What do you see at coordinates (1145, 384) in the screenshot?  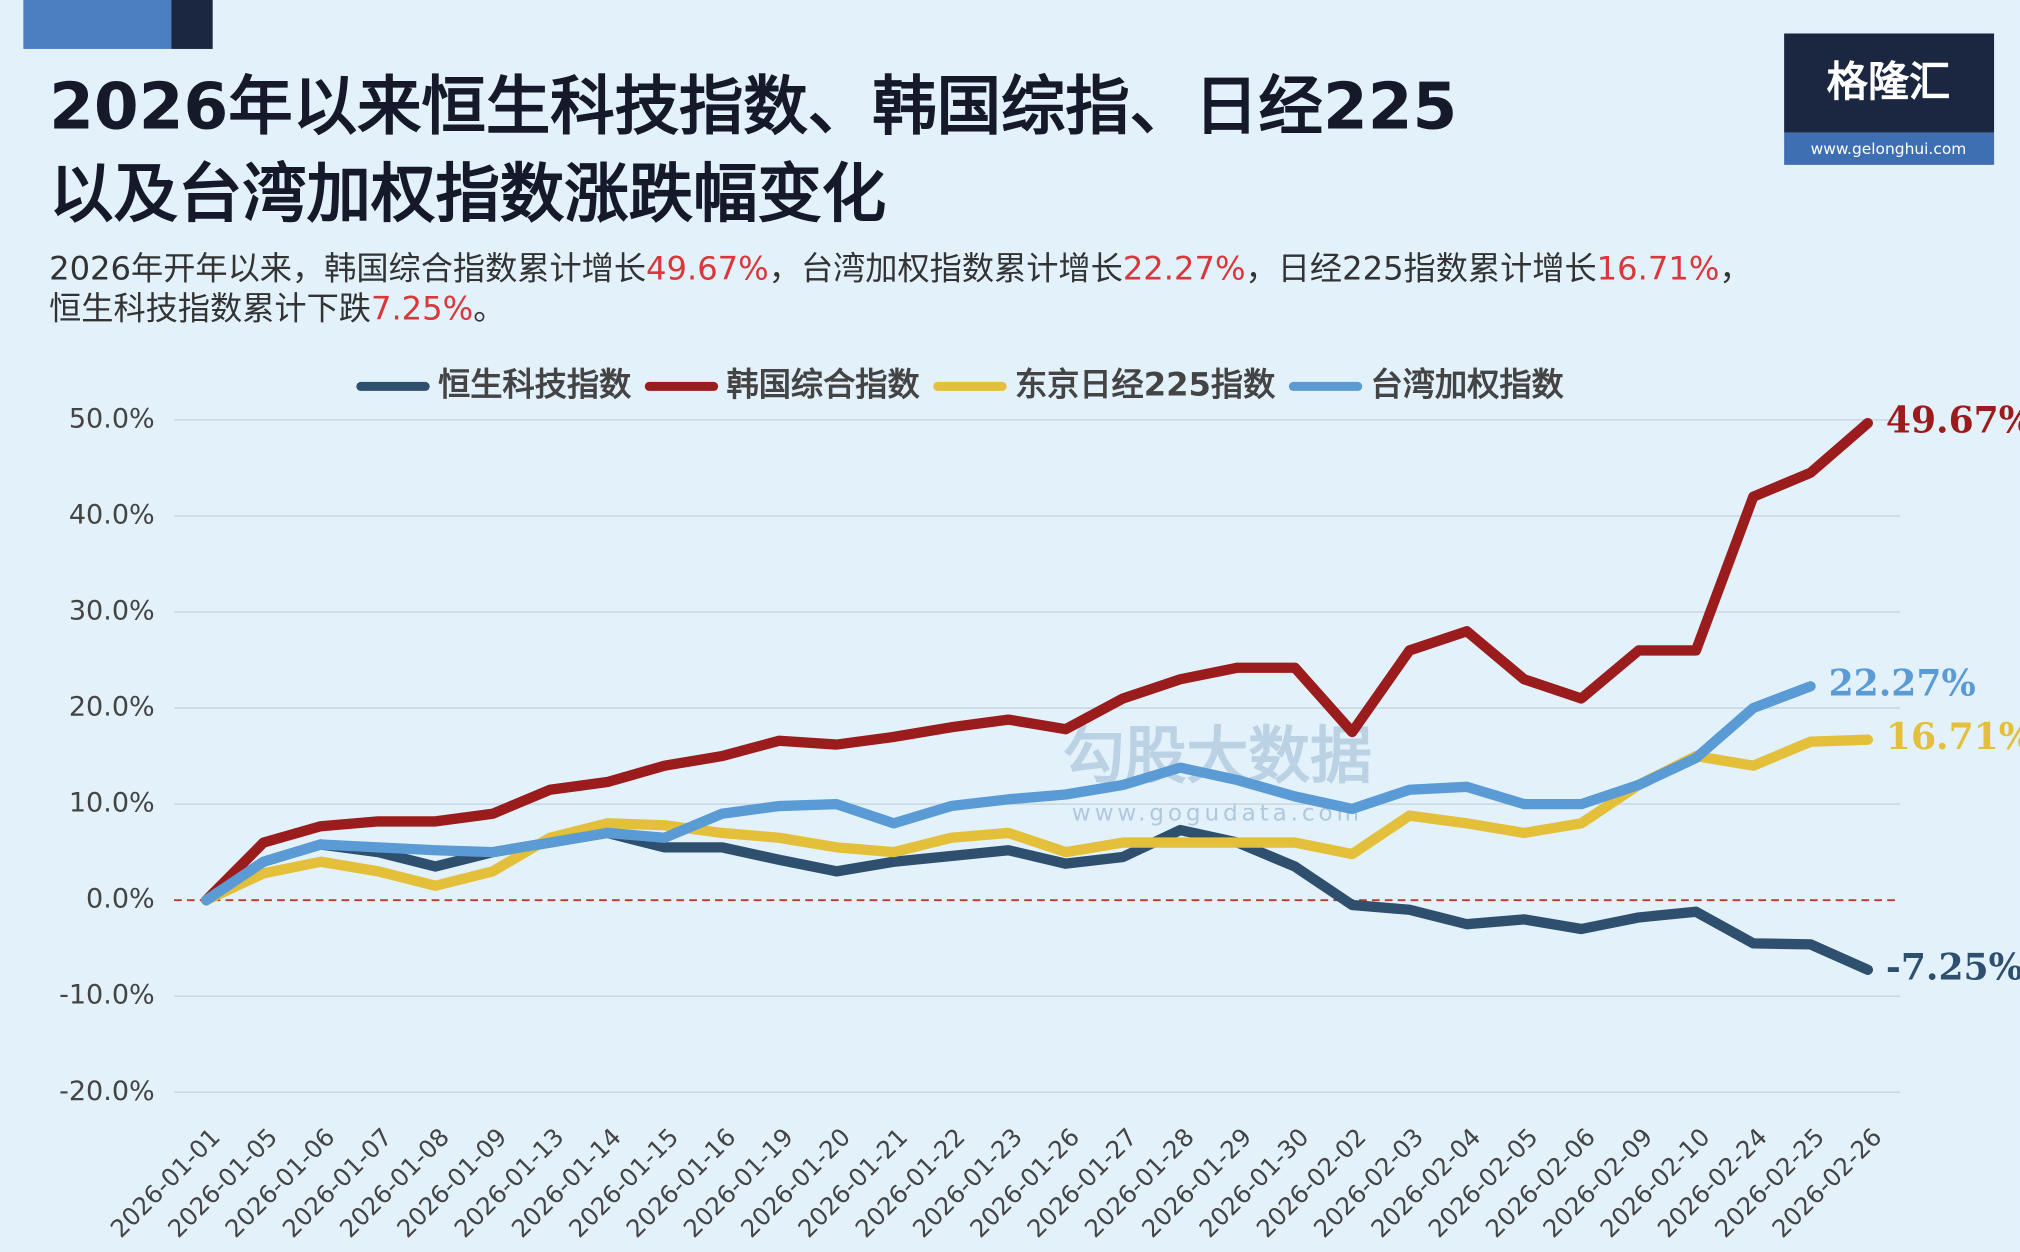 I see `legend-label: 东京日经225指数` at bounding box center [1145, 384].